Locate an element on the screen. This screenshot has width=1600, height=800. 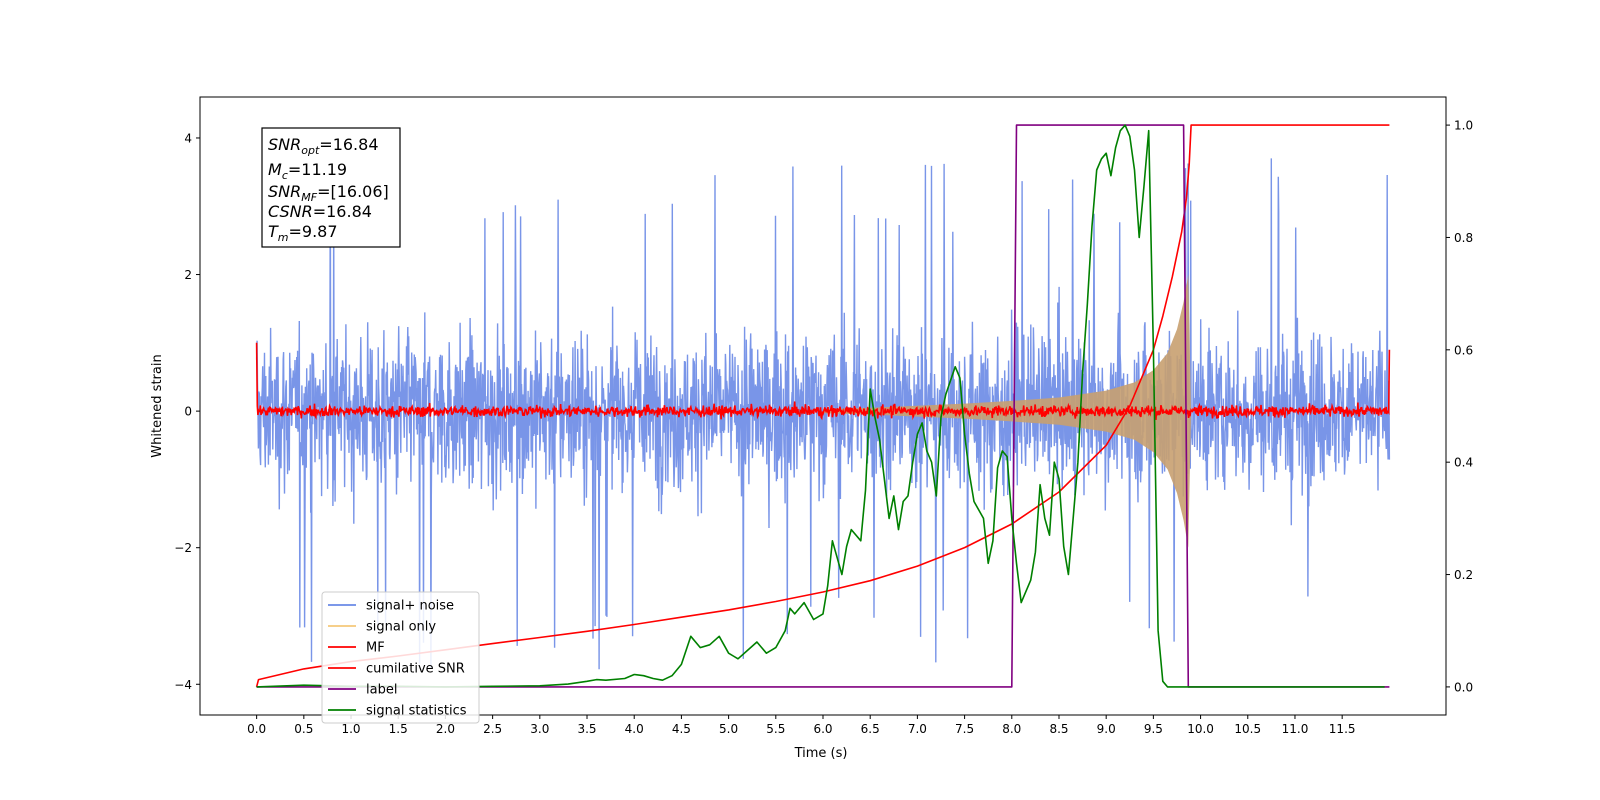
y-left-tick-label: 4 is located at coordinates (188, 138).